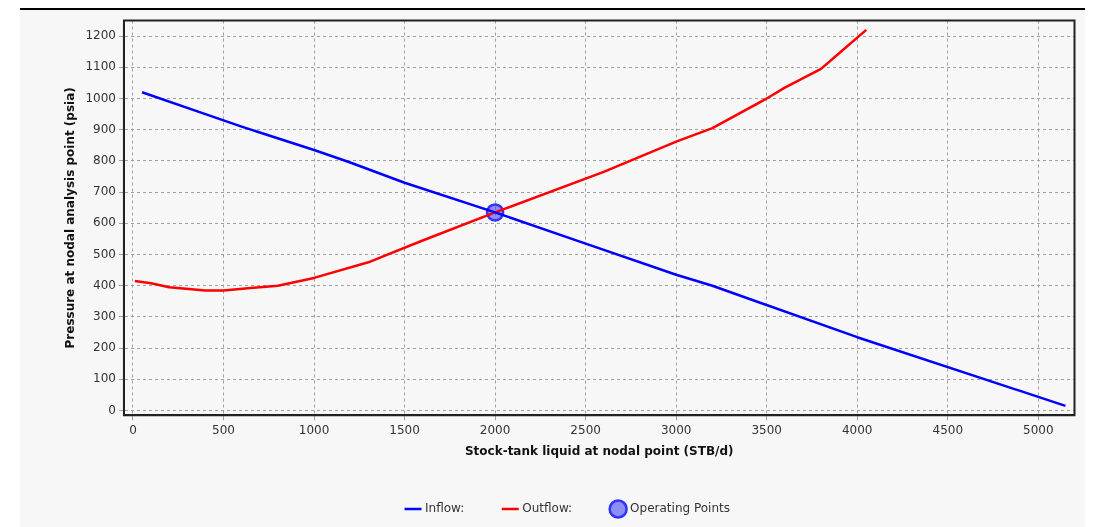 This screenshot has height=527, width=1093. I want to click on y-tick-label: 100, so click(104, 378).